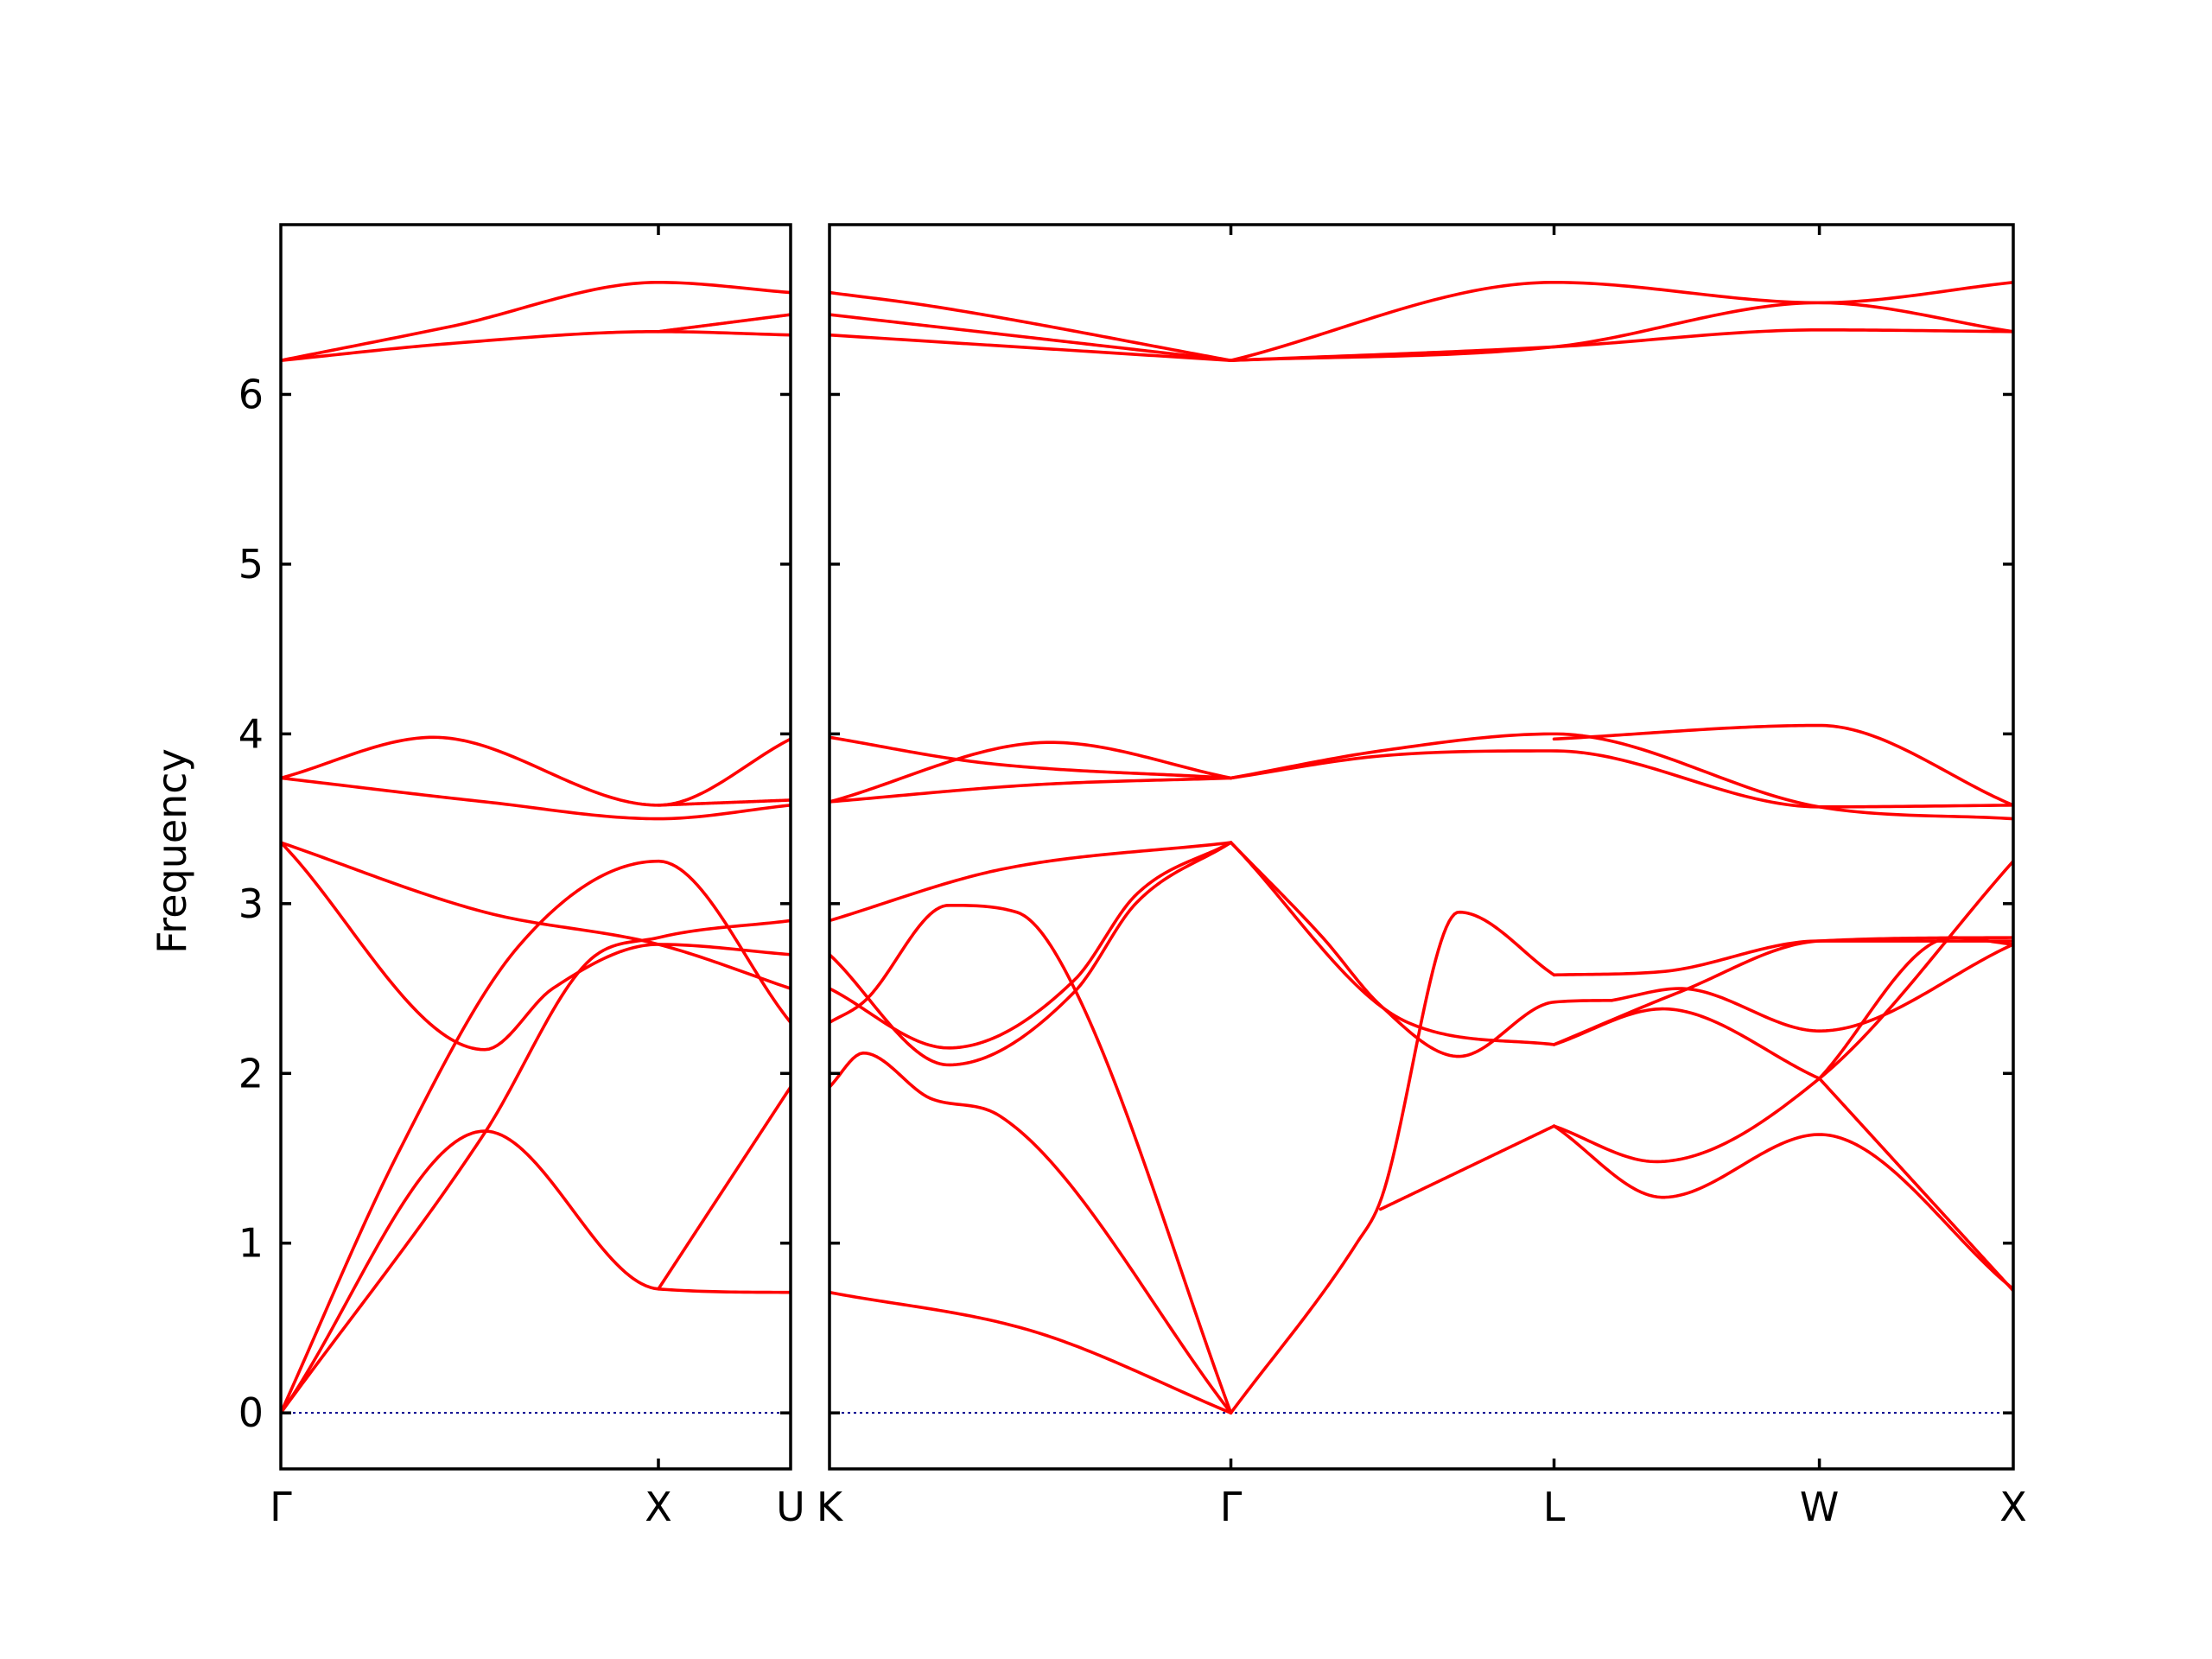 The height and width of the screenshot is (1659, 2212). Describe the element at coordinates (830, 1507) in the screenshot. I see `x-tick-label: K` at that location.